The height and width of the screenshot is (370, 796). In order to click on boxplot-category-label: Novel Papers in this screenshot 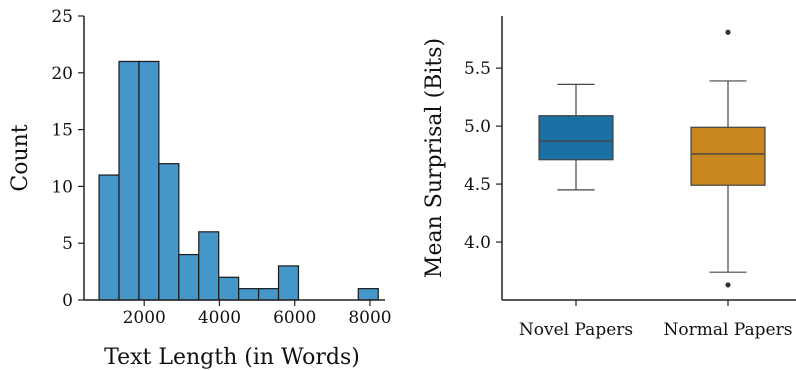, I will do `click(576, 330)`.